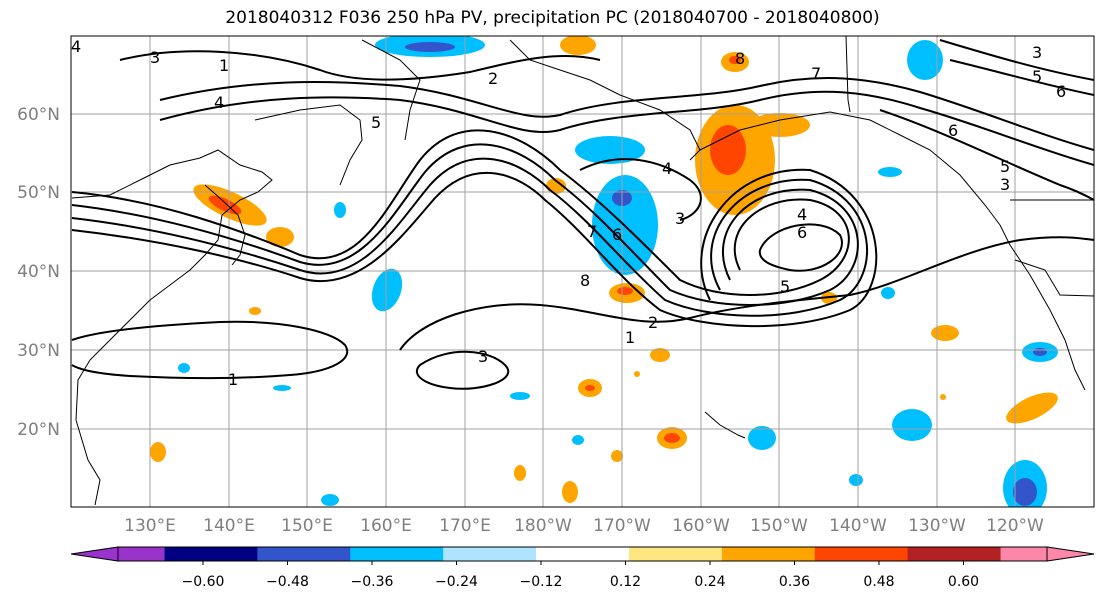  I want to click on contour-label: 4, so click(76, 46).